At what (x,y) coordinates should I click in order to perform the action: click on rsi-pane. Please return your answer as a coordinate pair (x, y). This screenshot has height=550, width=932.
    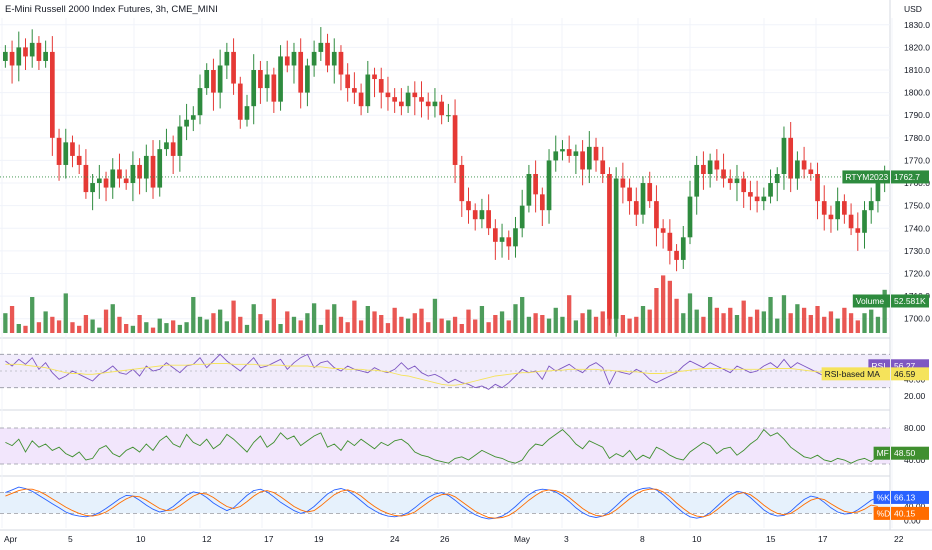
    Looking at the image, I should click on (445, 371).